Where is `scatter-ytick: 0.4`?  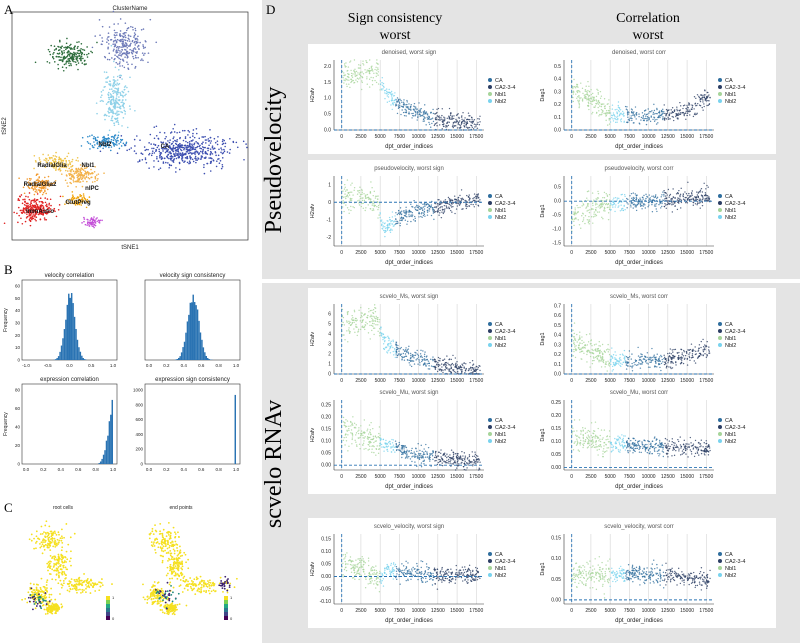 scatter-ytick: 0.4 is located at coordinates (557, 80).